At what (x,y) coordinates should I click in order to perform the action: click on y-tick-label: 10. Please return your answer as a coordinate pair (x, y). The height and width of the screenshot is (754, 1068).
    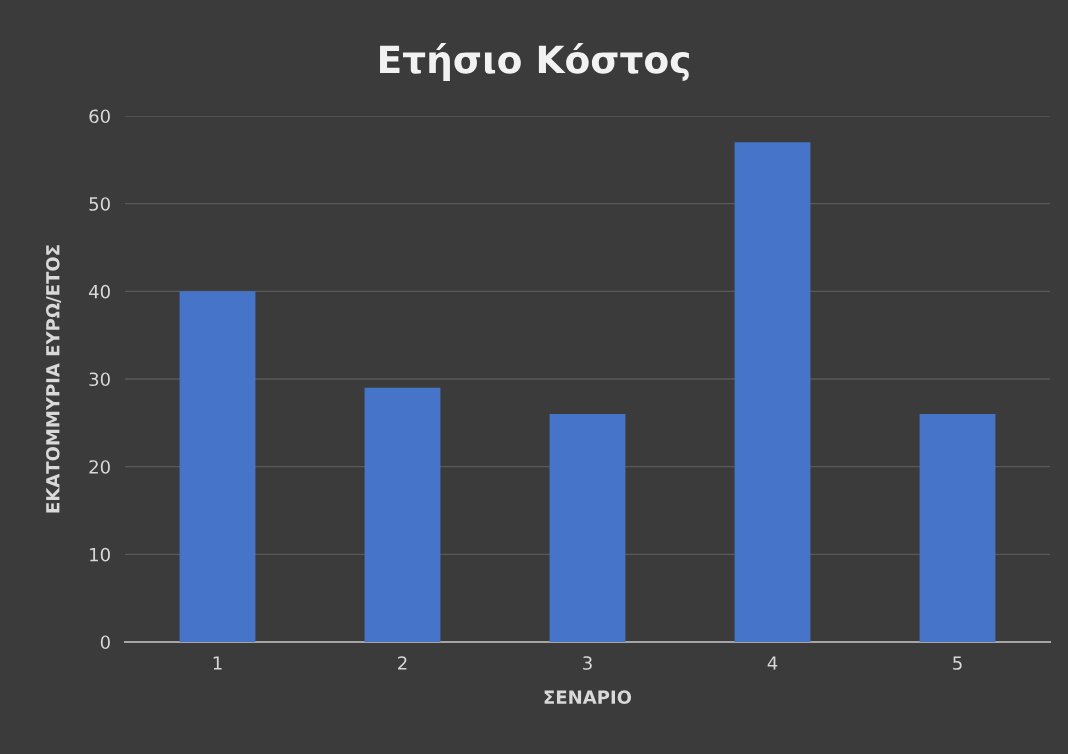
    Looking at the image, I should click on (100, 554).